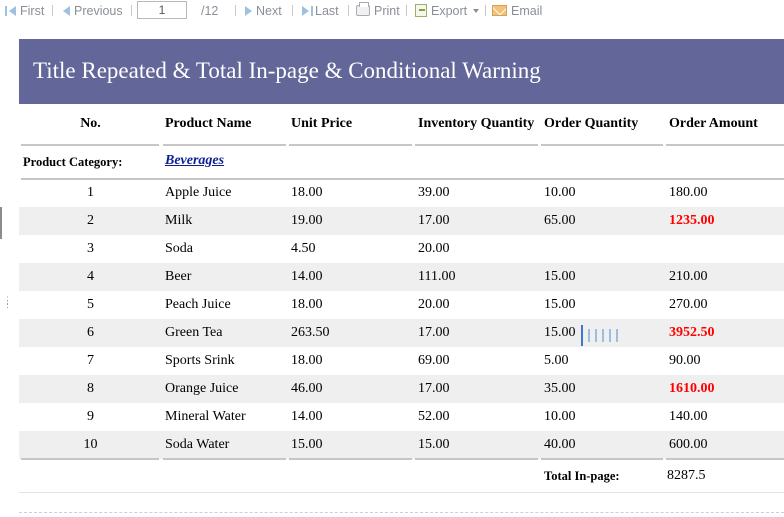 This screenshot has height=517, width=784. What do you see at coordinates (90, 332) in the screenshot?
I see `cell-no: 6` at bounding box center [90, 332].